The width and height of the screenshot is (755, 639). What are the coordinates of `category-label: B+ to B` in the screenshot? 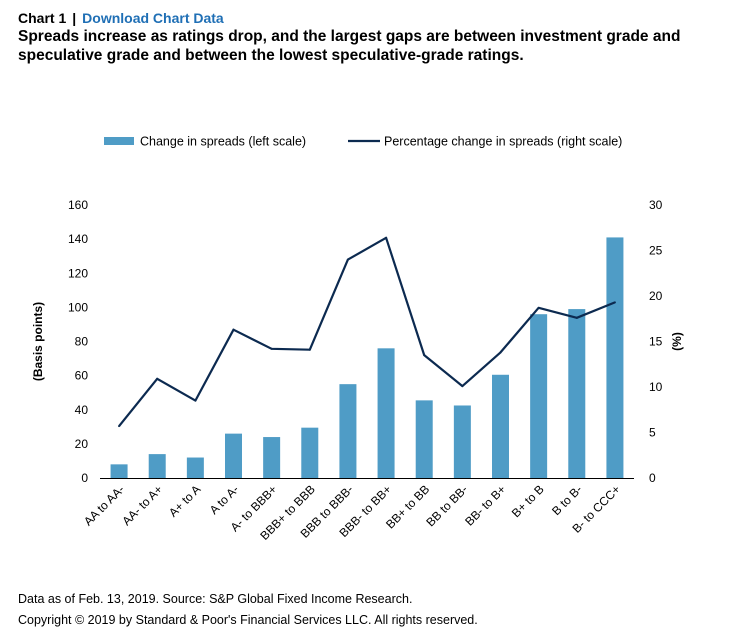 It's located at (528, 501).